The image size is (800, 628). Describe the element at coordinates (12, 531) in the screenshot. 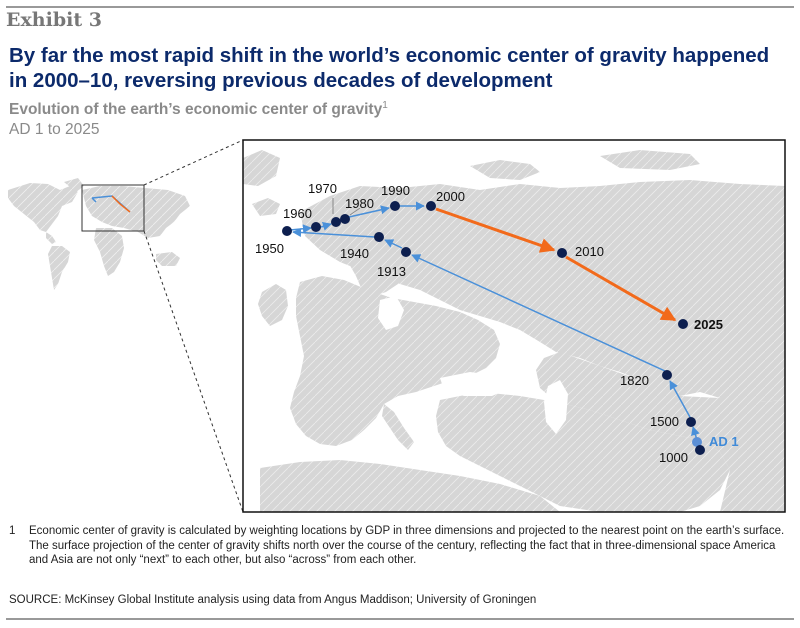

I see `footnote-number: 1` at that location.